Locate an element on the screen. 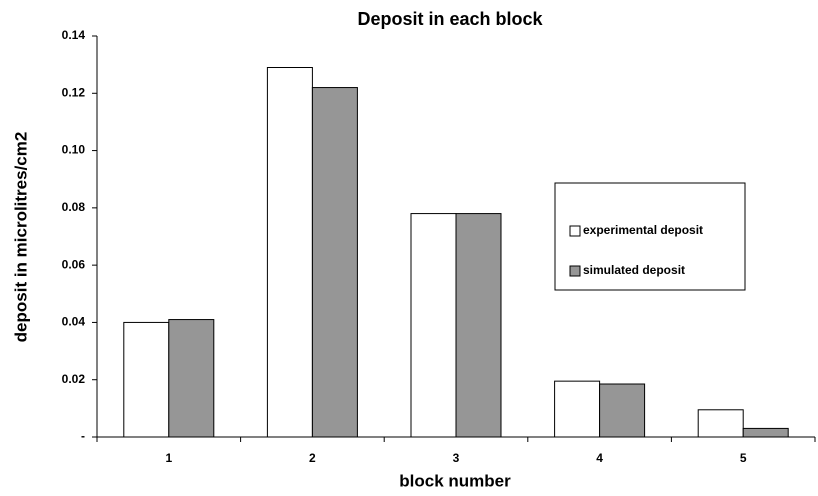  x-tick-label: 4 is located at coordinates (599, 458).